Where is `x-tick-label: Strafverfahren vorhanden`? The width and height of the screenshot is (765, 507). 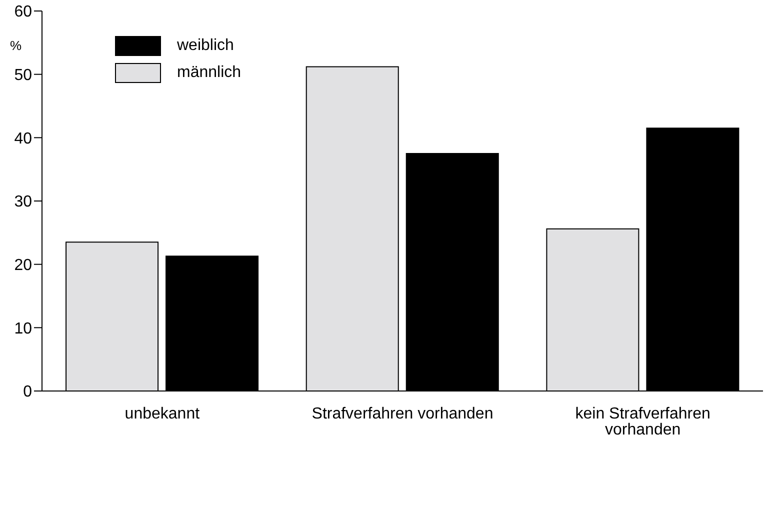
x-tick-label: Strafverfahren vorhanden is located at coordinates (403, 413).